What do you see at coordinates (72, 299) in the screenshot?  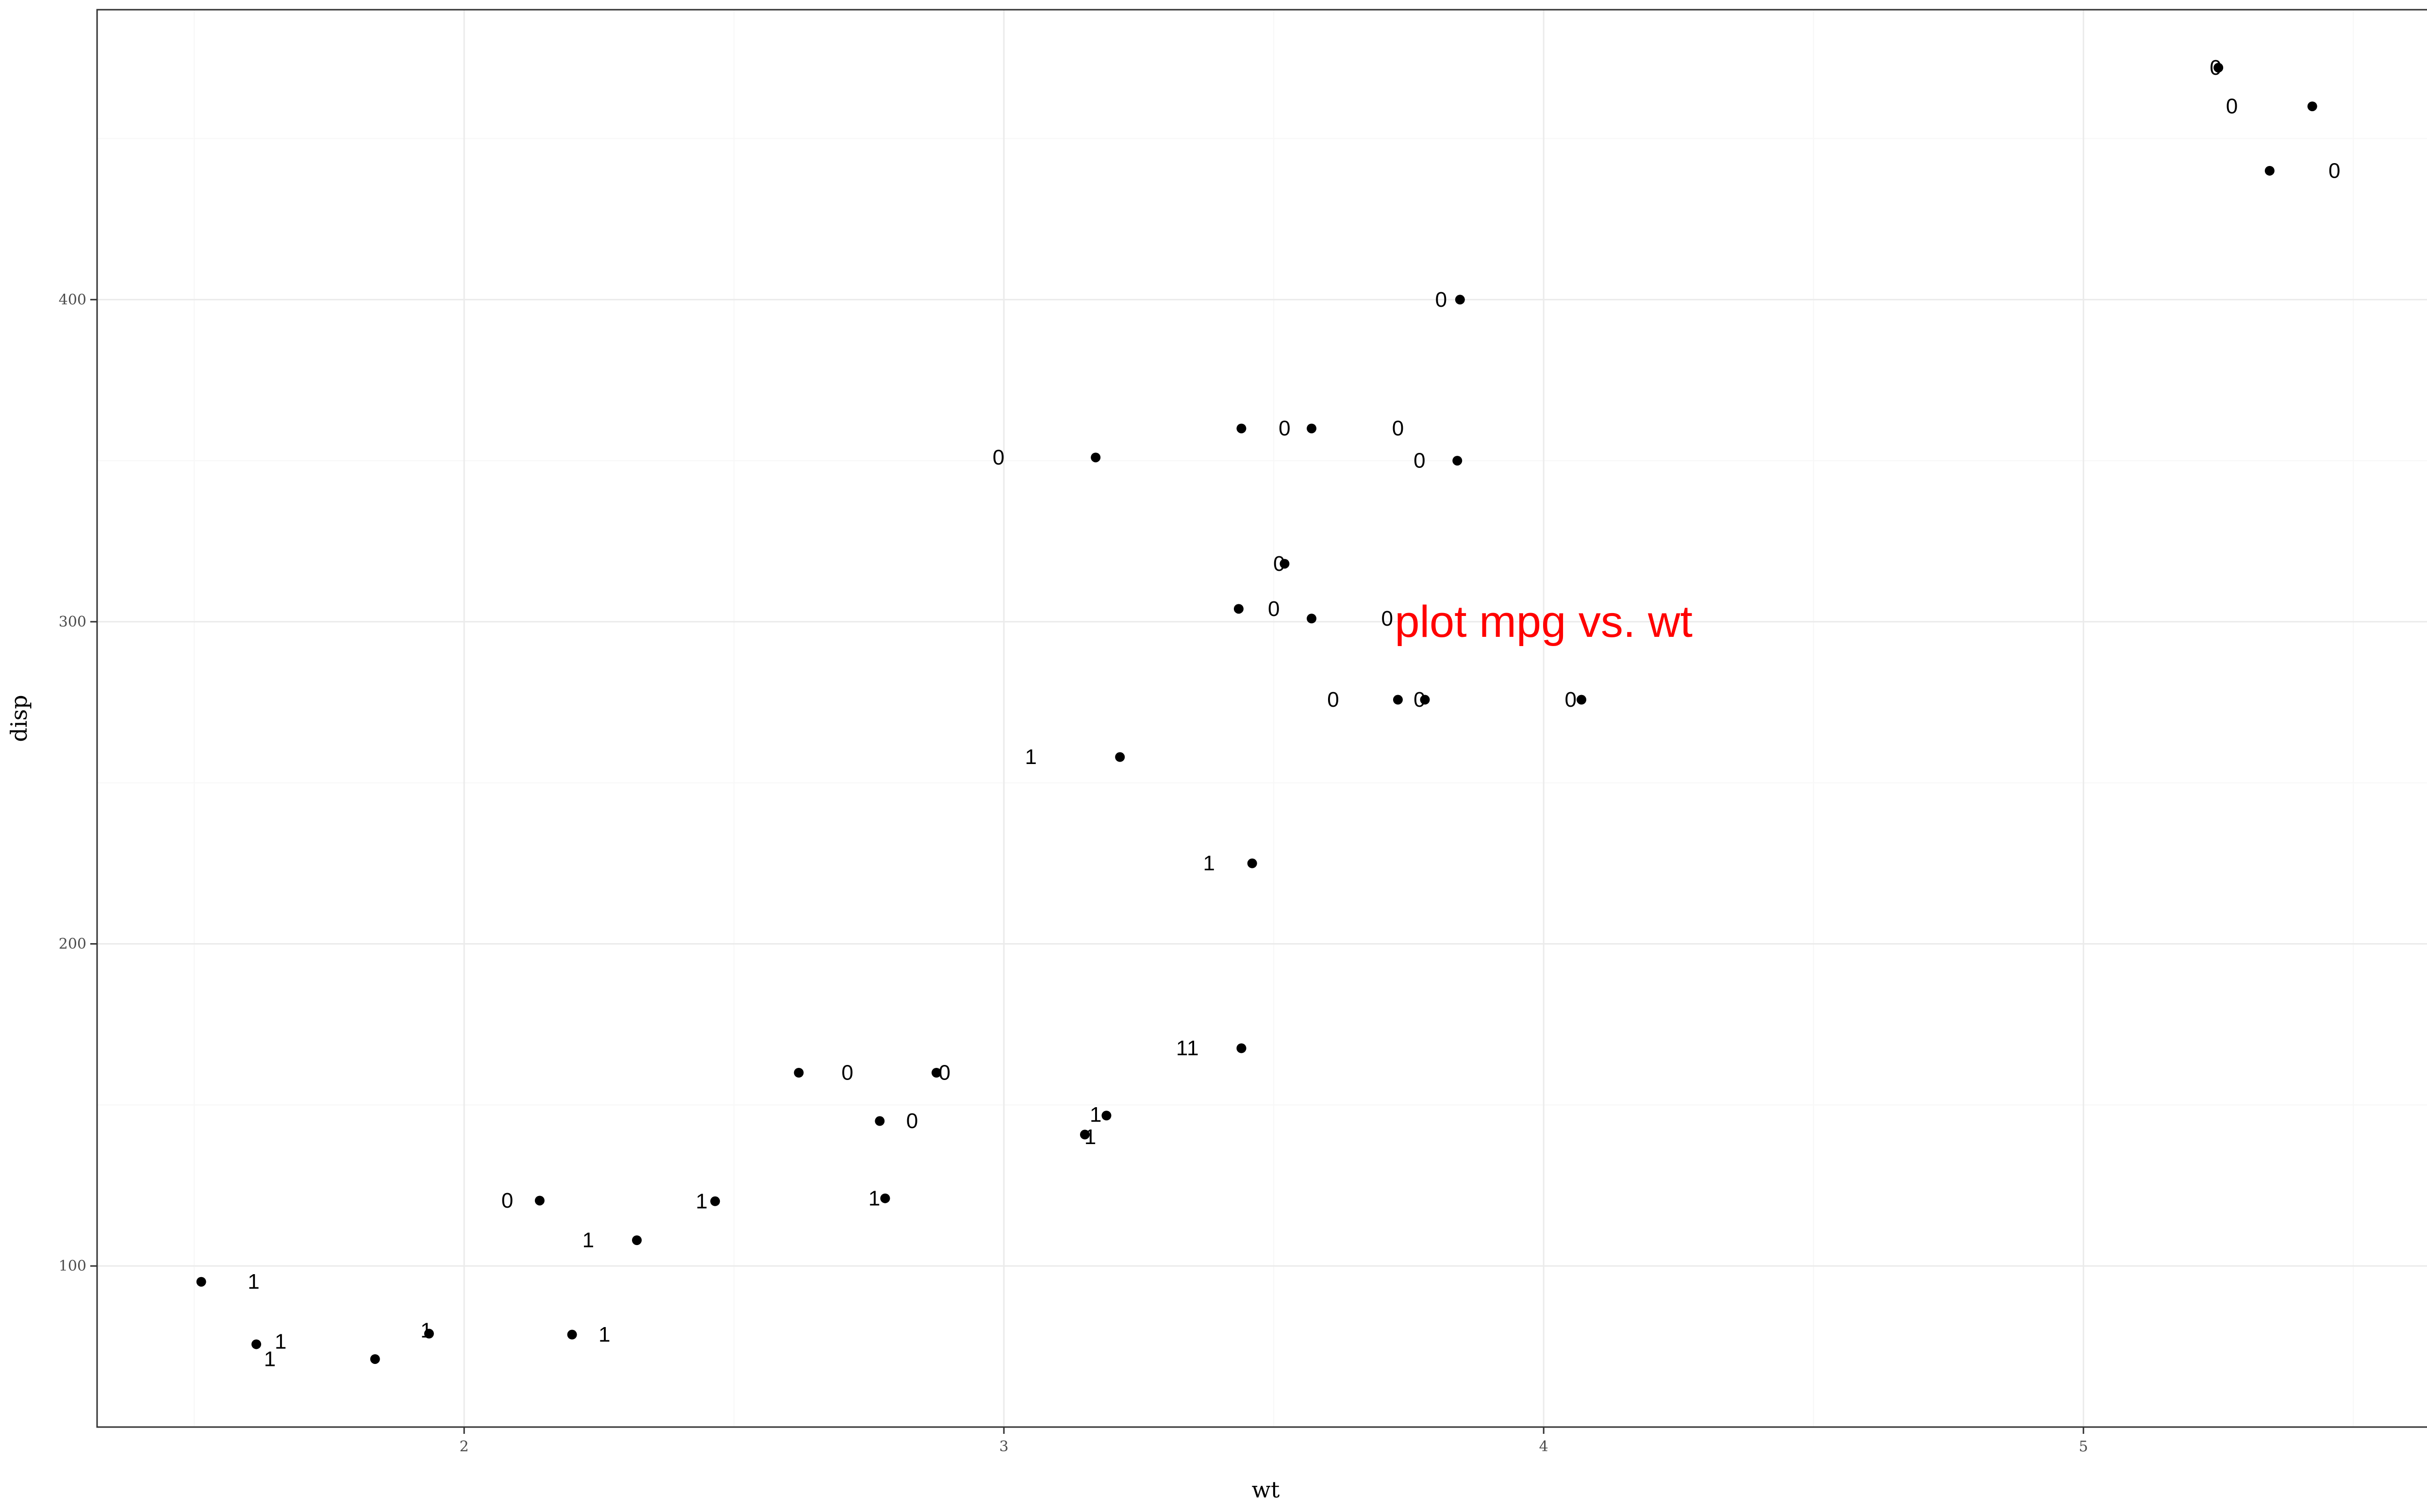 I see `y-tick-label: 400` at bounding box center [72, 299].